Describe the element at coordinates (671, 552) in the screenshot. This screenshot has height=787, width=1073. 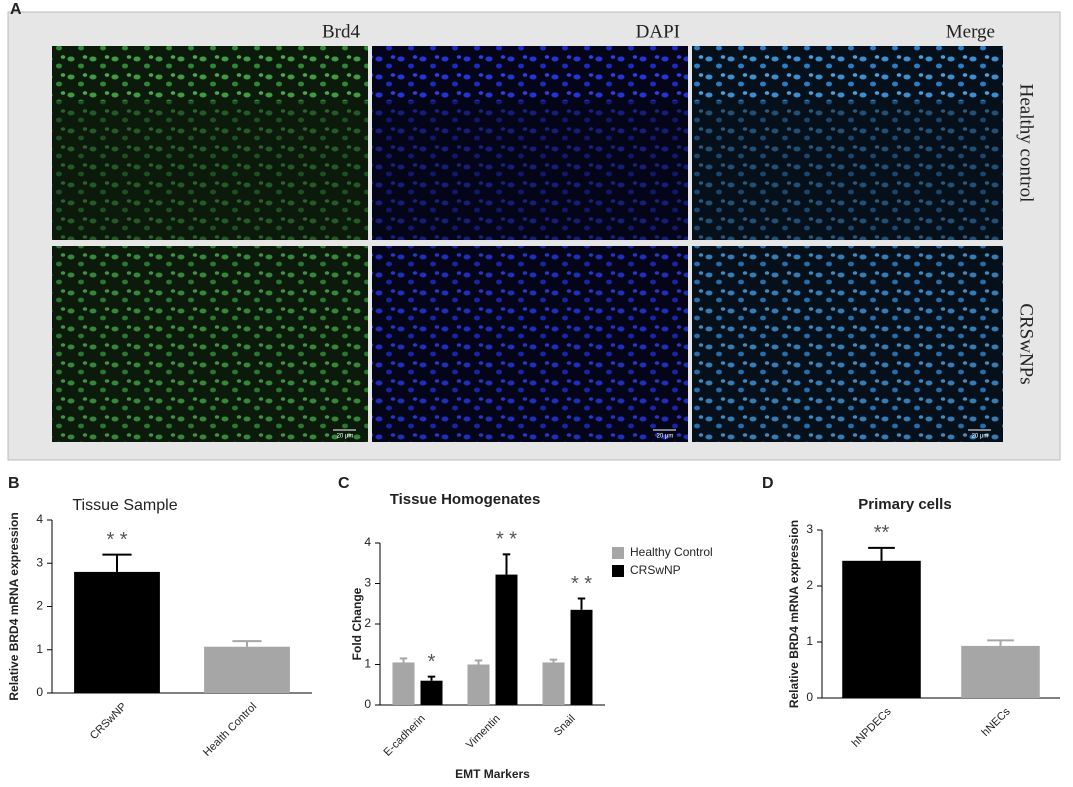
I see `legend-label: Healthy Control` at that location.